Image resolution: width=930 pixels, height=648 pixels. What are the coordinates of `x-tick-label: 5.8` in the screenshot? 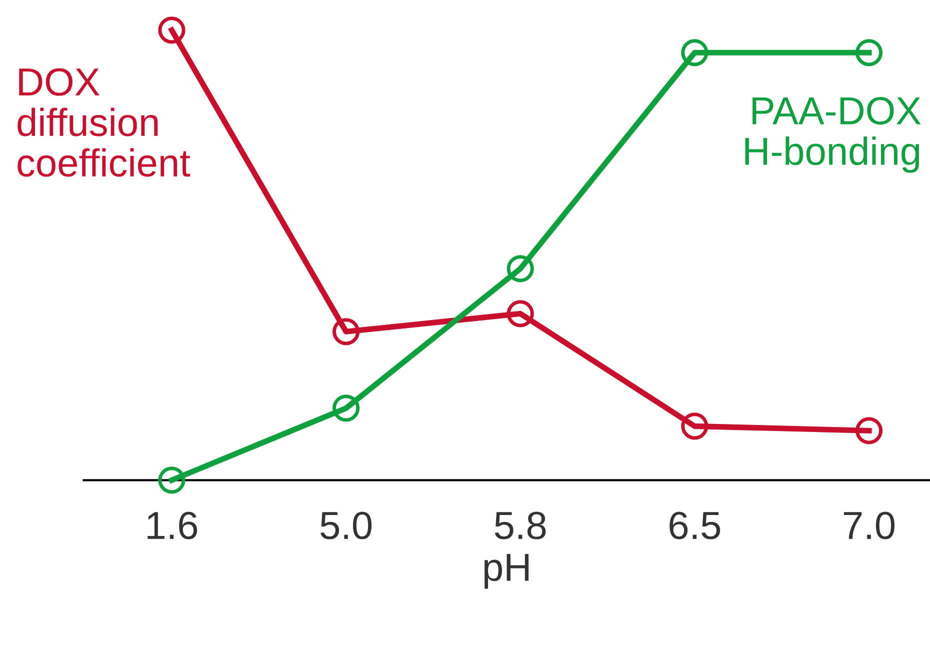 It's located at (520, 526).